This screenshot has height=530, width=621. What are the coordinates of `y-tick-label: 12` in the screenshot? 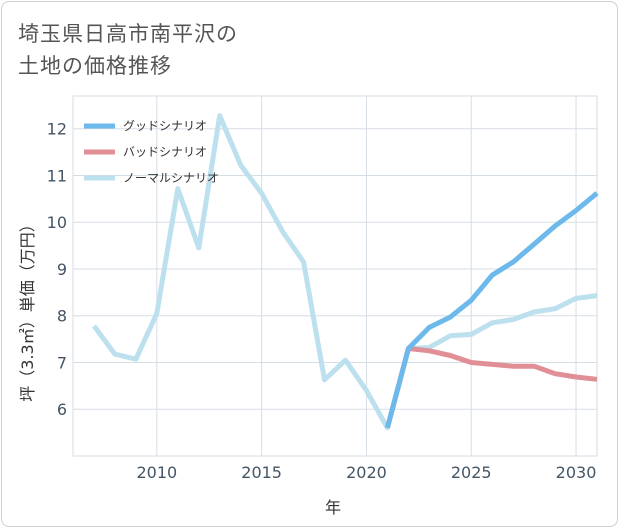 It's located at (57, 129).